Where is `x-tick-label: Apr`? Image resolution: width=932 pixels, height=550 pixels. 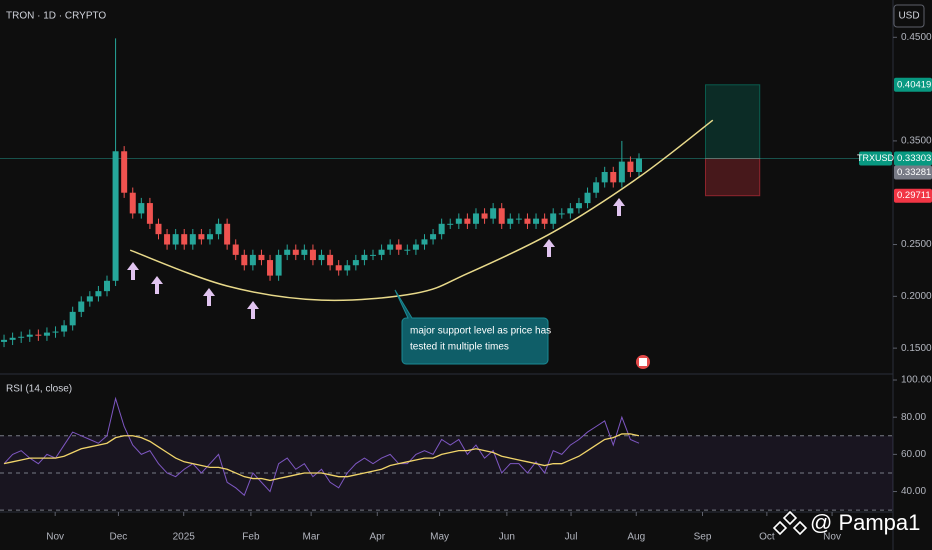 x-tick-label: Apr is located at coordinates (378, 537).